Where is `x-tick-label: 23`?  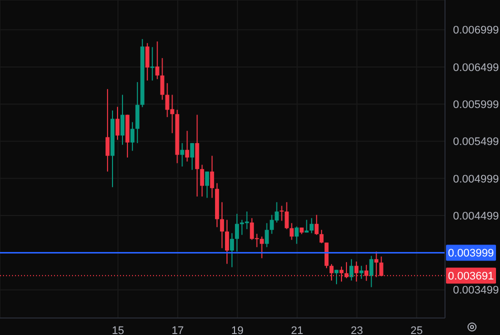 x-tick-label: 23 is located at coordinates (357, 329).